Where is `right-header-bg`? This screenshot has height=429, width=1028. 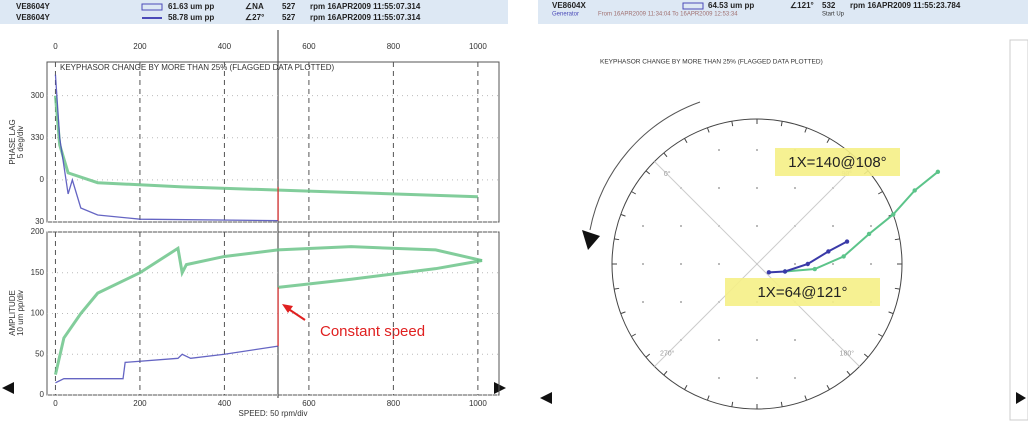 right-header-bg is located at coordinates (783, 12).